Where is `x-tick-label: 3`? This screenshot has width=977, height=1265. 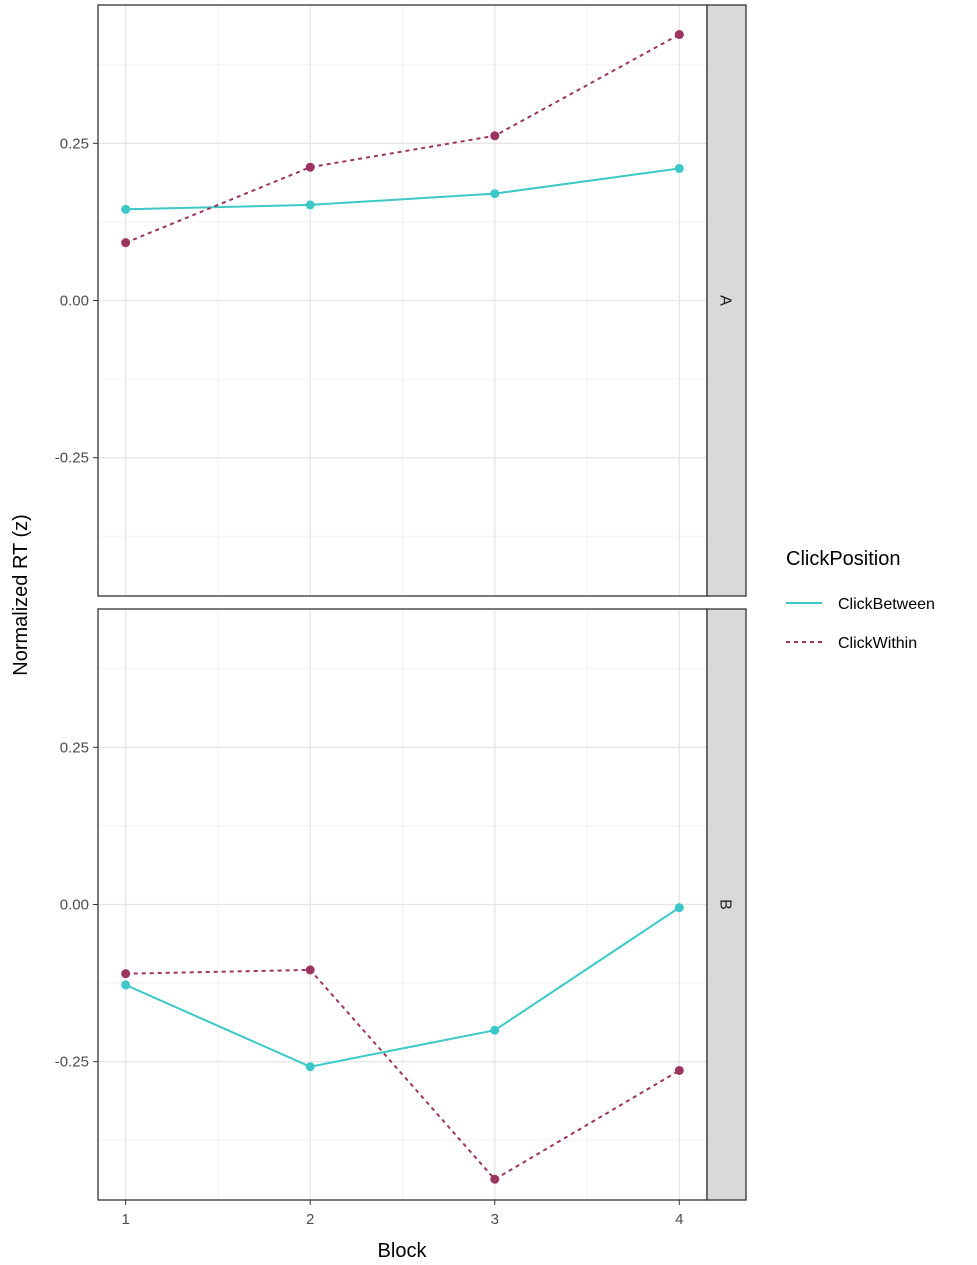
x-tick-label: 3 is located at coordinates (495, 1219).